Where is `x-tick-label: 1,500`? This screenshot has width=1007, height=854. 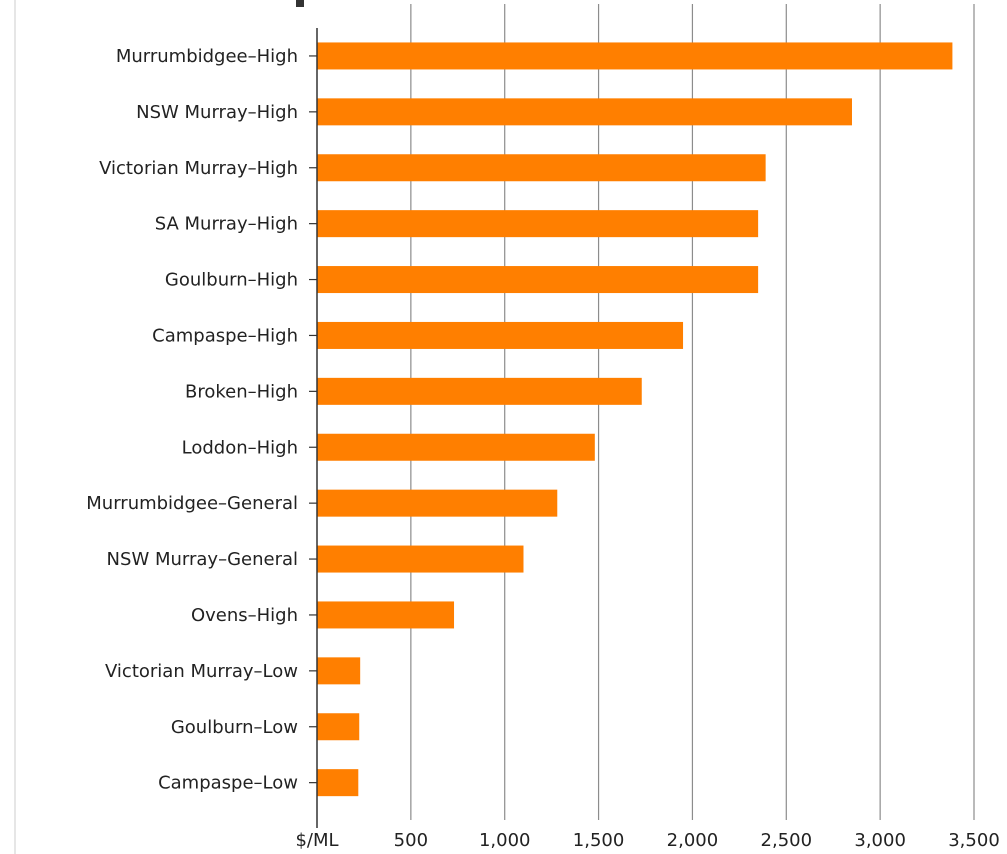
x-tick-label: 1,500 is located at coordinates (599, 840).